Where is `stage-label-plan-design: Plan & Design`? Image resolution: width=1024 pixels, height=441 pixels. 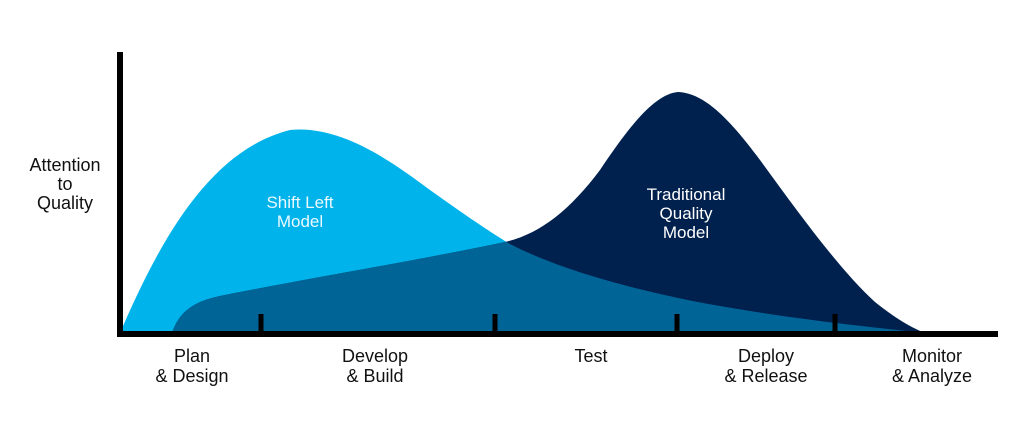
stage-label-plan-design: Plan & Design is located at coordinates (192, 366).